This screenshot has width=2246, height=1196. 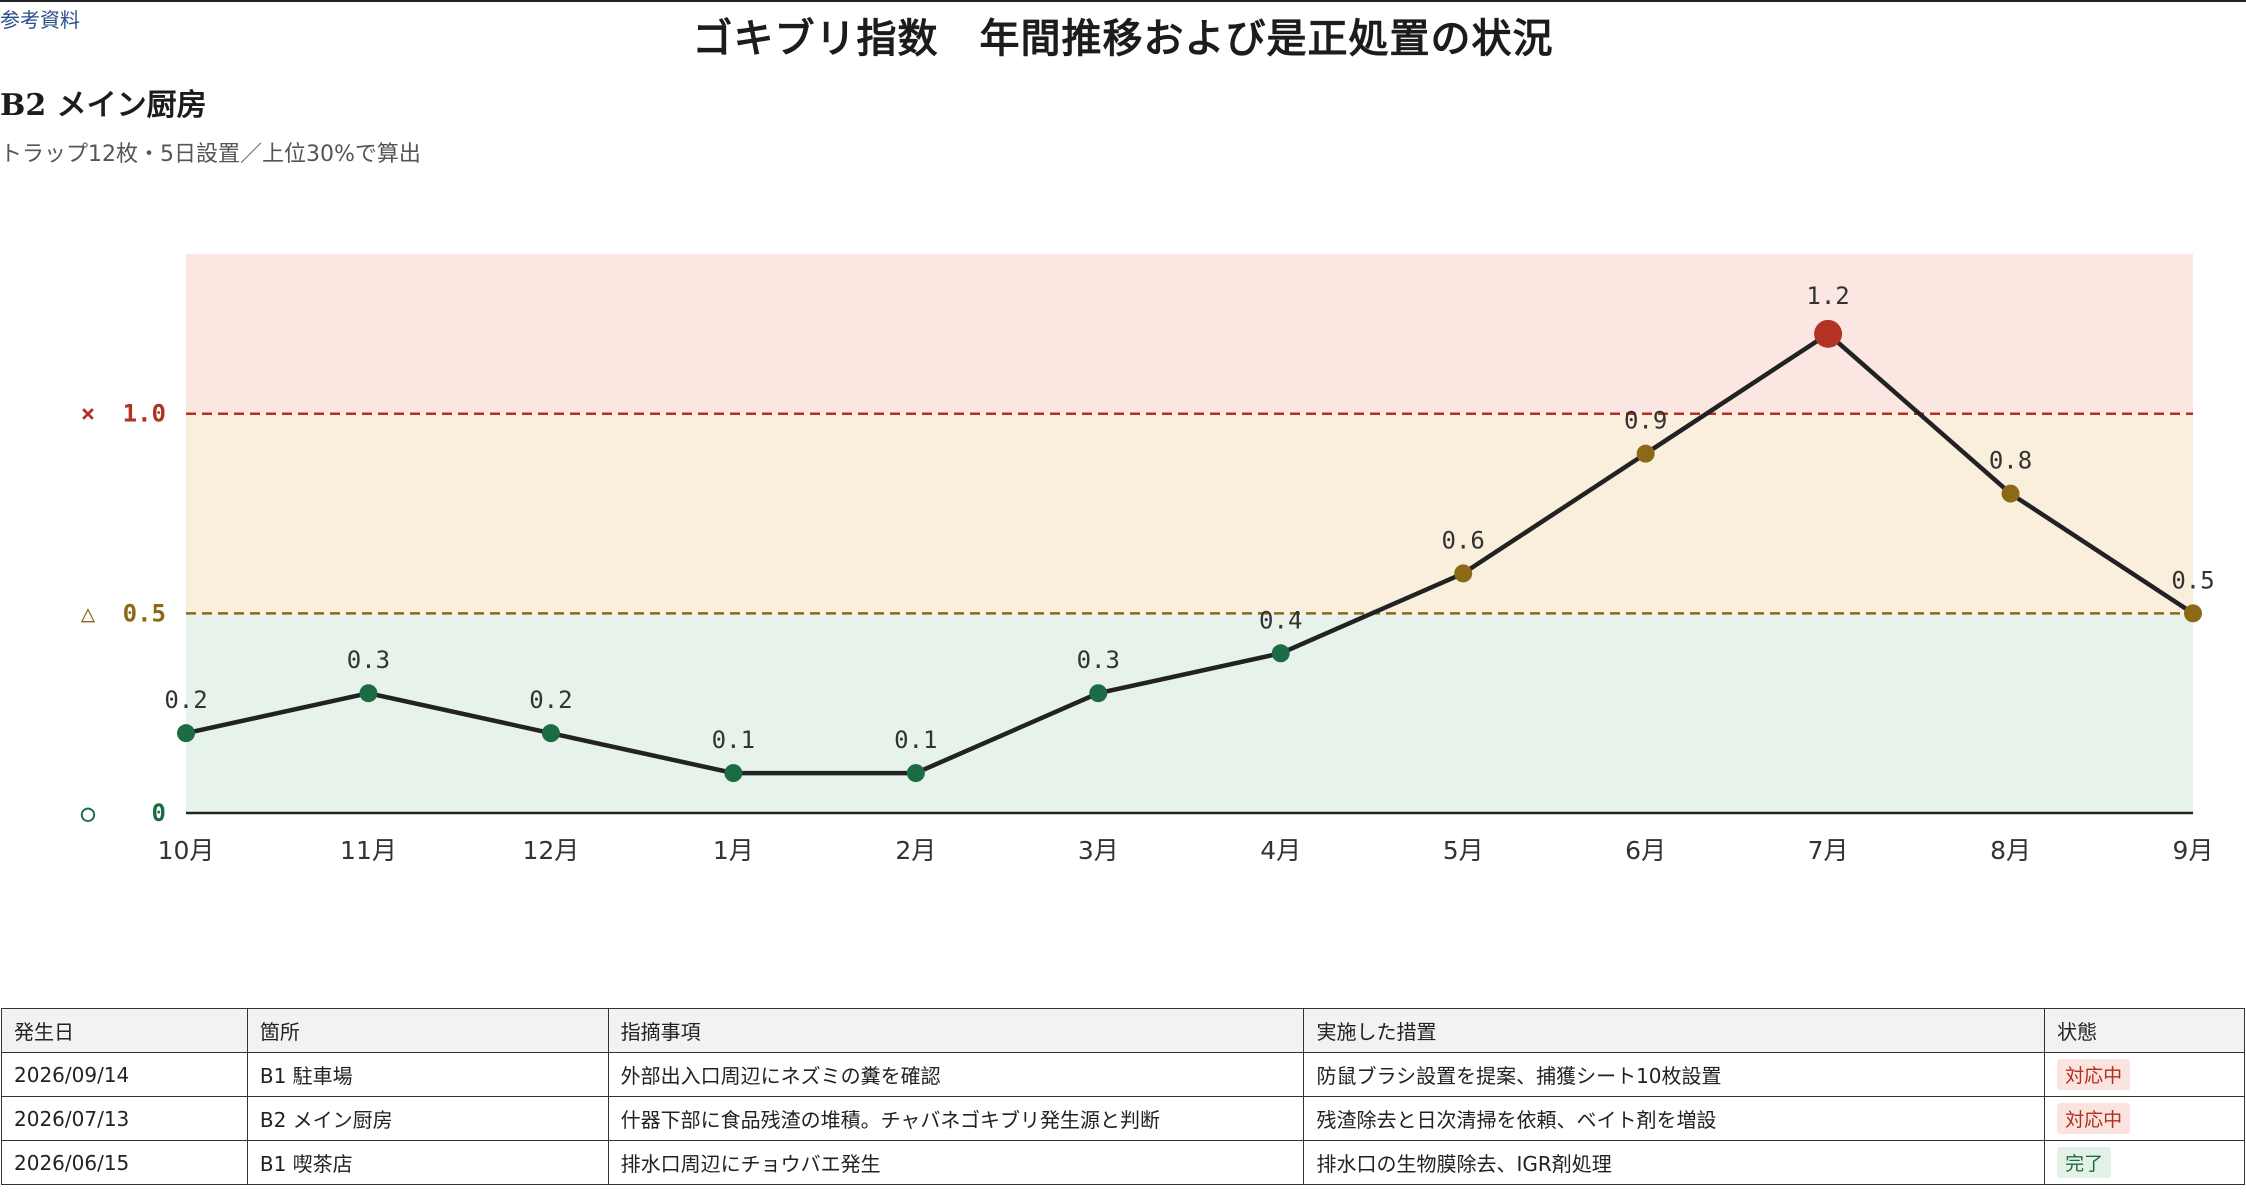 What do you see at coordinates (1189, 334) in the screenshot?
I see `alert-band` at bounding box center [1189, 334].